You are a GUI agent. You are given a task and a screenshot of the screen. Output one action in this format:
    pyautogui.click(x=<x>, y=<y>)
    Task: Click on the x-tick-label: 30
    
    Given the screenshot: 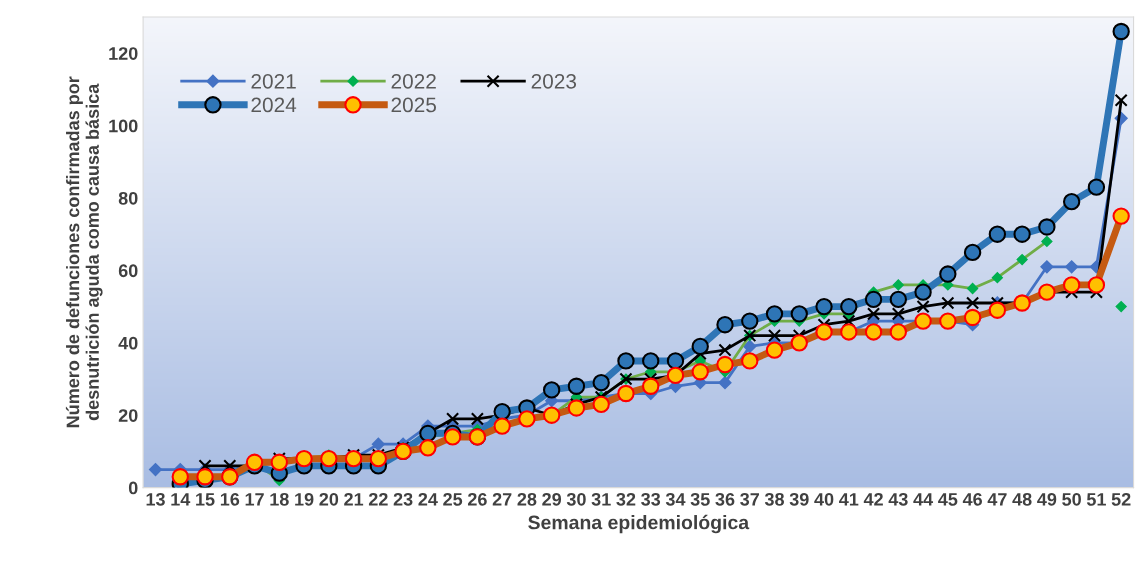 What is the action you would take?
    pyautogui.click(x=576, y=499)
    